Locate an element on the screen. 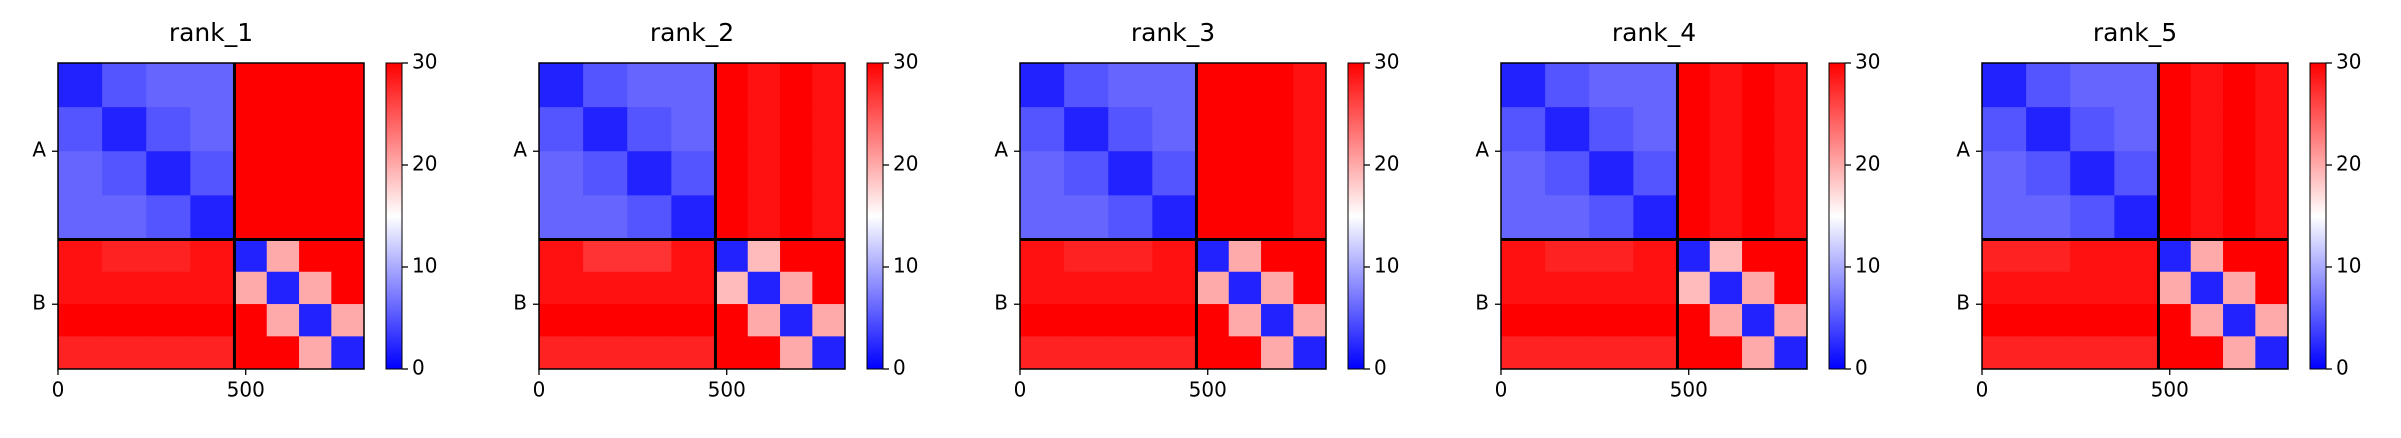 The width and height of the screenshot is (2401, 438). colorbar-tick-label: 0 is located at coordinates (418, 368).